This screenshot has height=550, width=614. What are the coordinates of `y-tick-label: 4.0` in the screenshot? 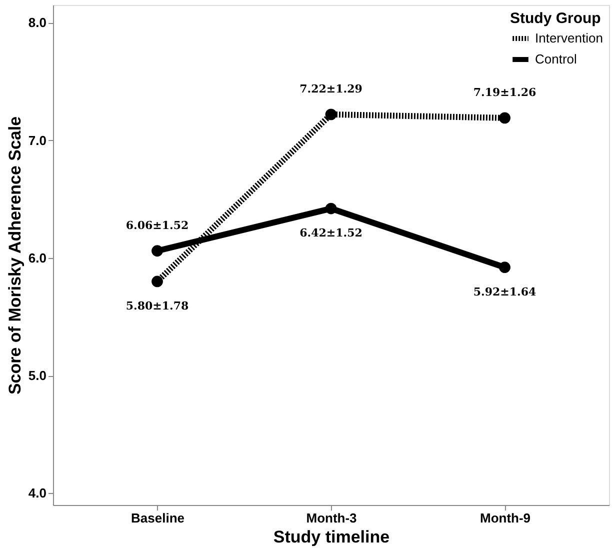 It's located at (37, 493).